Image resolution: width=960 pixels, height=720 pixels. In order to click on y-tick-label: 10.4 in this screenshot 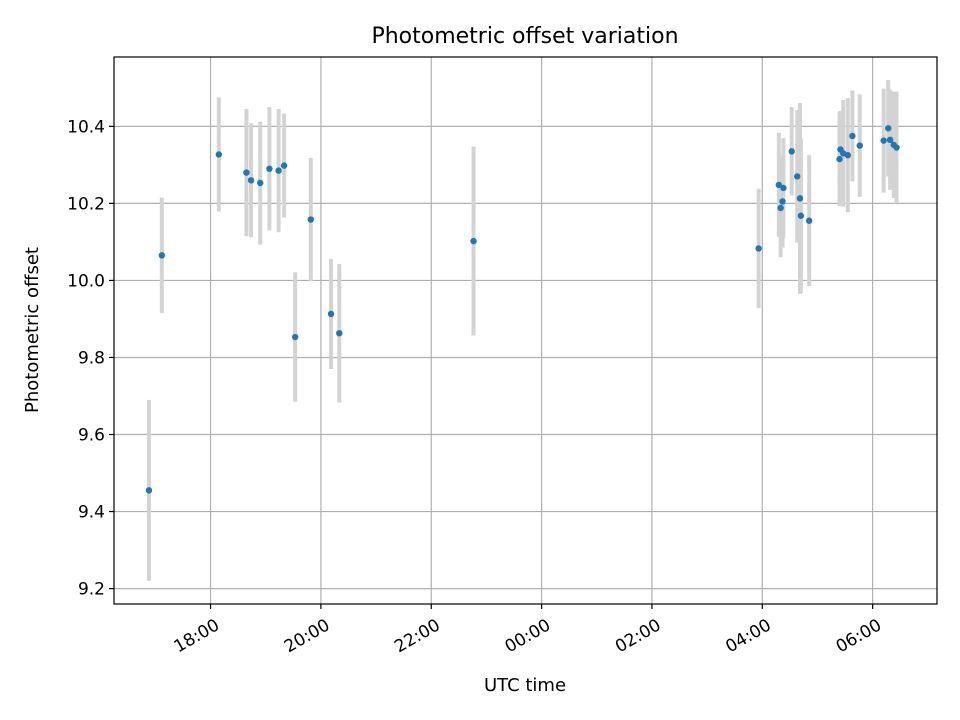, I will do `click(86, 127)`.